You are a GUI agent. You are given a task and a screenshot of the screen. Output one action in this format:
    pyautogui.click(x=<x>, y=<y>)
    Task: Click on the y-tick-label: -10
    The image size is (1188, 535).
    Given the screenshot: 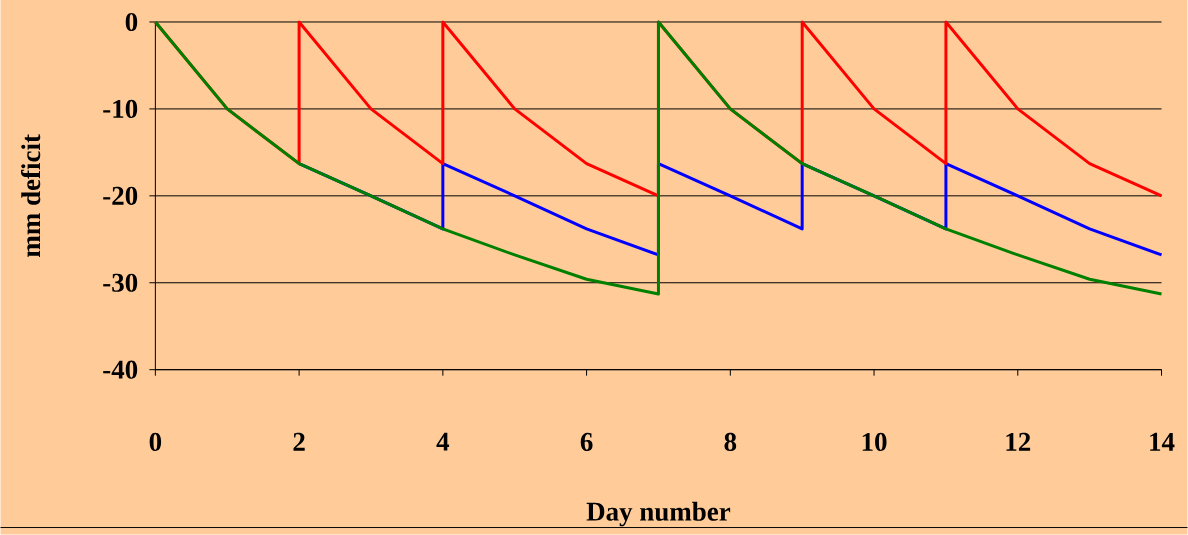 What is the action you would take?
    pyautogui.click(x=120, y=108)
    